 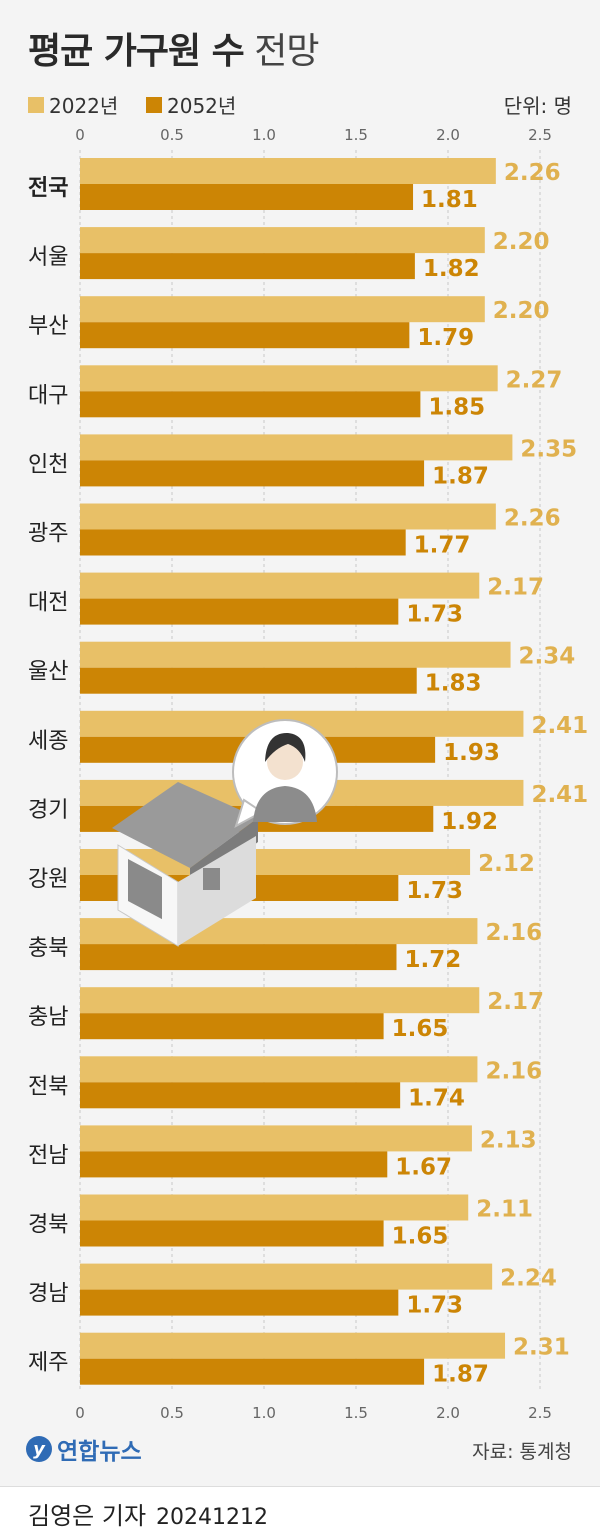 What do you see at coordinates (48, 464) in the screenshot?
I see `category-label: 인천` at bounding box center [48, 464].